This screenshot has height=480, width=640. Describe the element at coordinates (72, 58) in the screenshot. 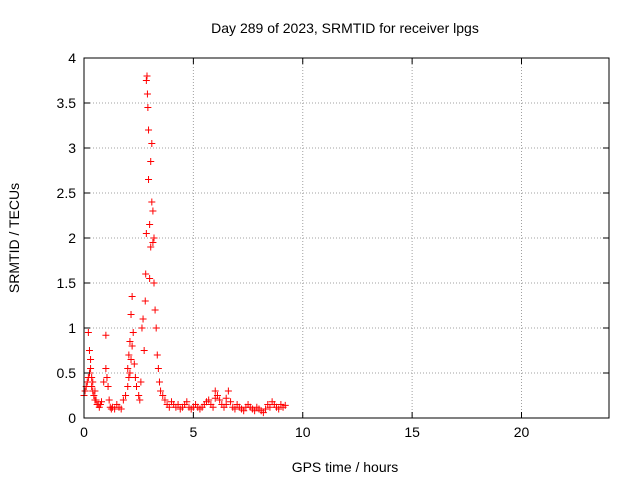

I see `y-tick-label: 4` at that location.